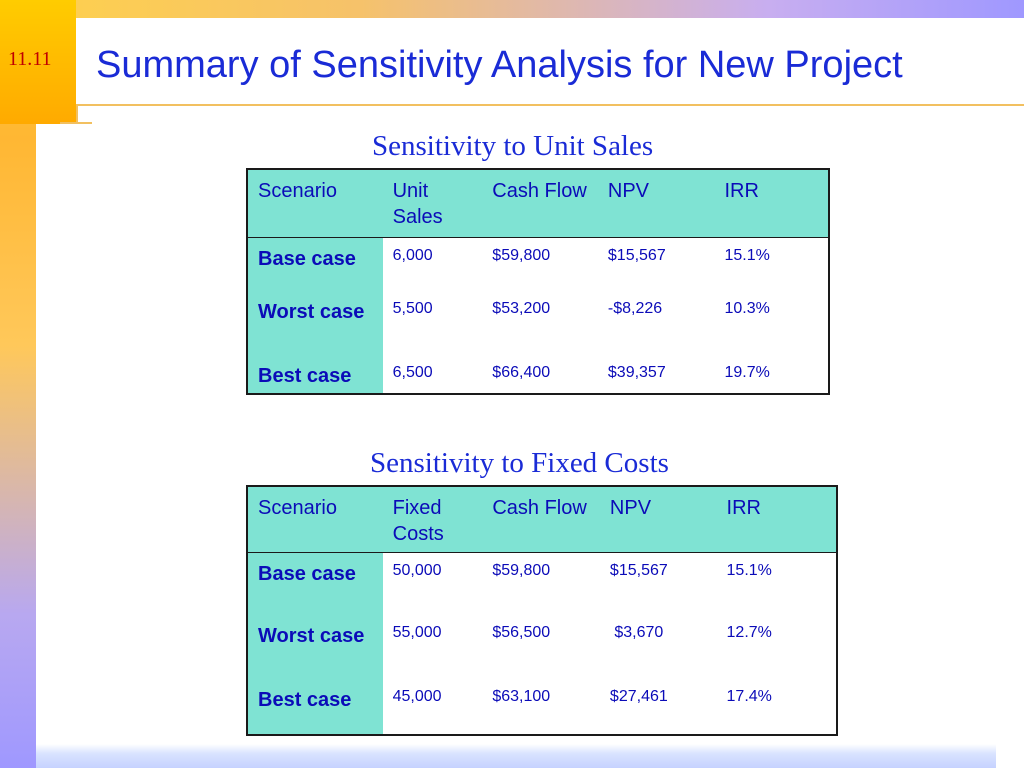 The width and height of the screenshot is (1024, 768). I want to click on cell-npv: $3,670, so click(636, 632).